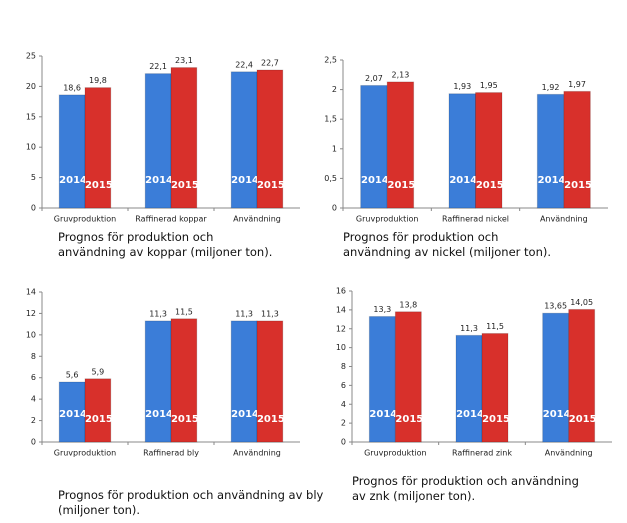 This screenshot has height=523, width=627. I want to click on value-label: 14,05, so click(581, 302).